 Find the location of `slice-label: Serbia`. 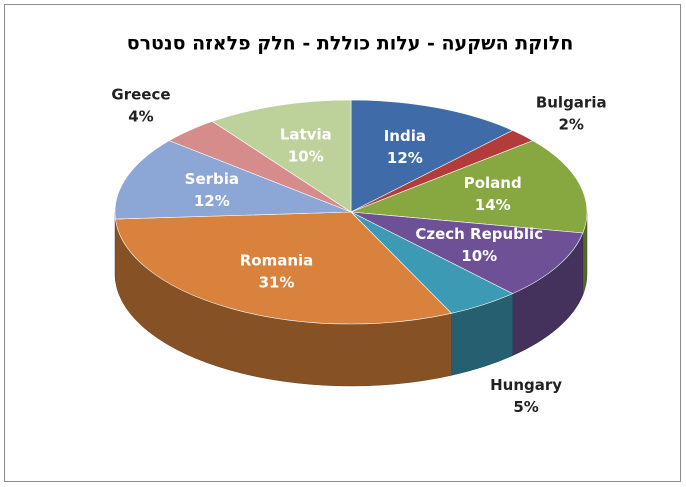

slice-label: Serbia is located at coordinates (212, 179).